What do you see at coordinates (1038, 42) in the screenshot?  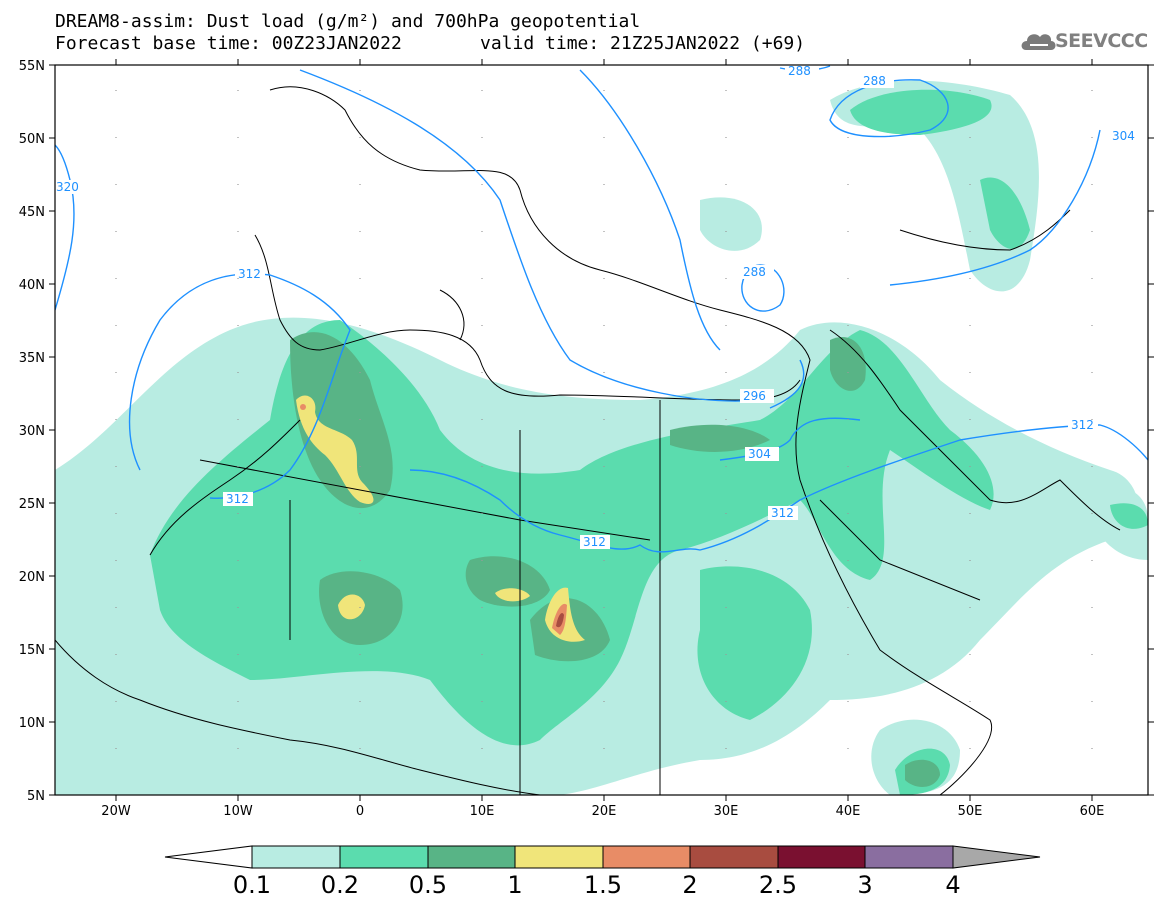 I see `cloud-icon` at bounding box center [1038, 42].